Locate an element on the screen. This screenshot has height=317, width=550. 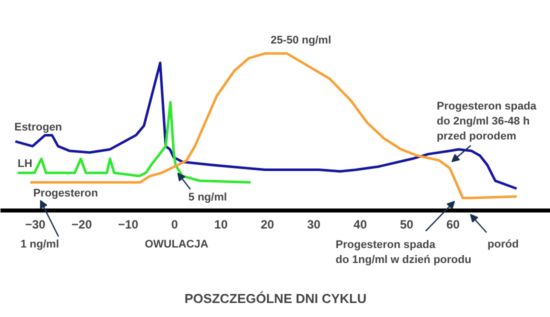
annotation: Progesteron spada do 1ng/ml w dzień porodu is located at coordinates (404, 252).